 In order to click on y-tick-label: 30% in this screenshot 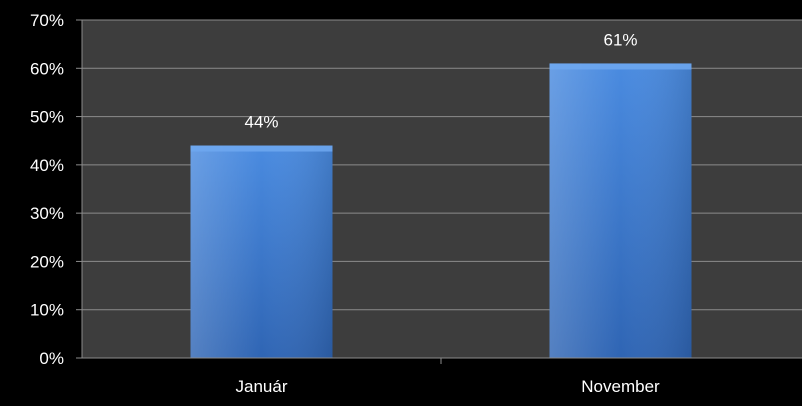, I will do `click(47, 213)`.